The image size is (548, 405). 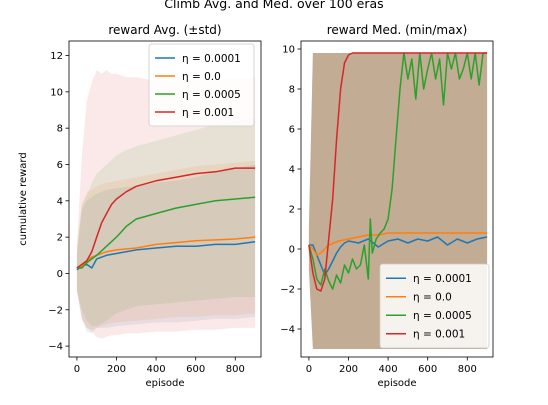 I want to click on axes-title: reward Med. (min/max), so click(x=397, y=30).